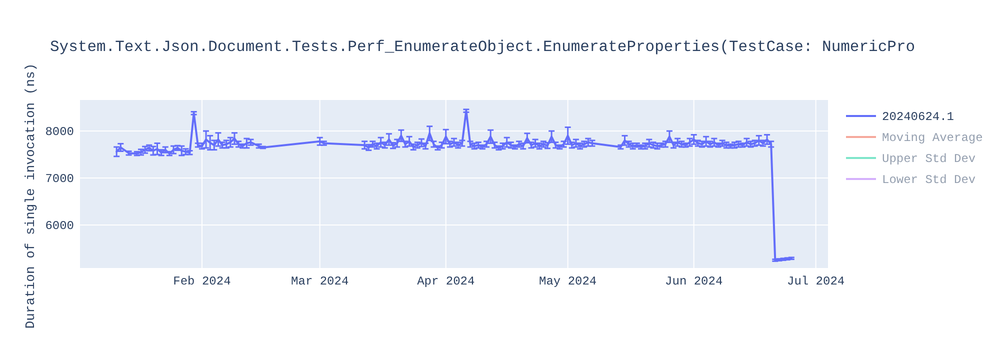 Image resolution: width=1000 pixels, height=350 pixels. What do you see at coordinates (816, 281) in the screenshot?
I see `x-tick-label: Jul 2024` at bounding box center [816, 281].